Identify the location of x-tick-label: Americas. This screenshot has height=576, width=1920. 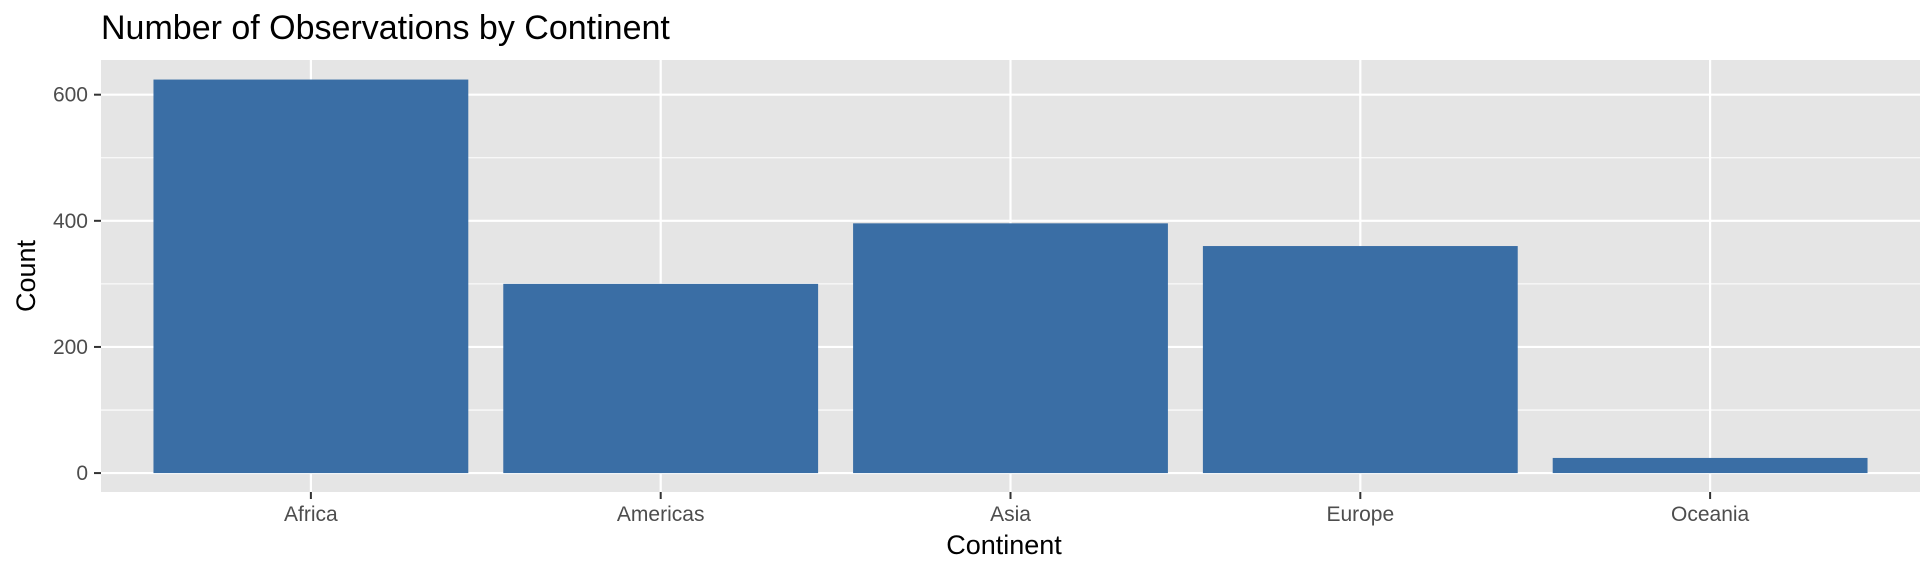
(661, 514).